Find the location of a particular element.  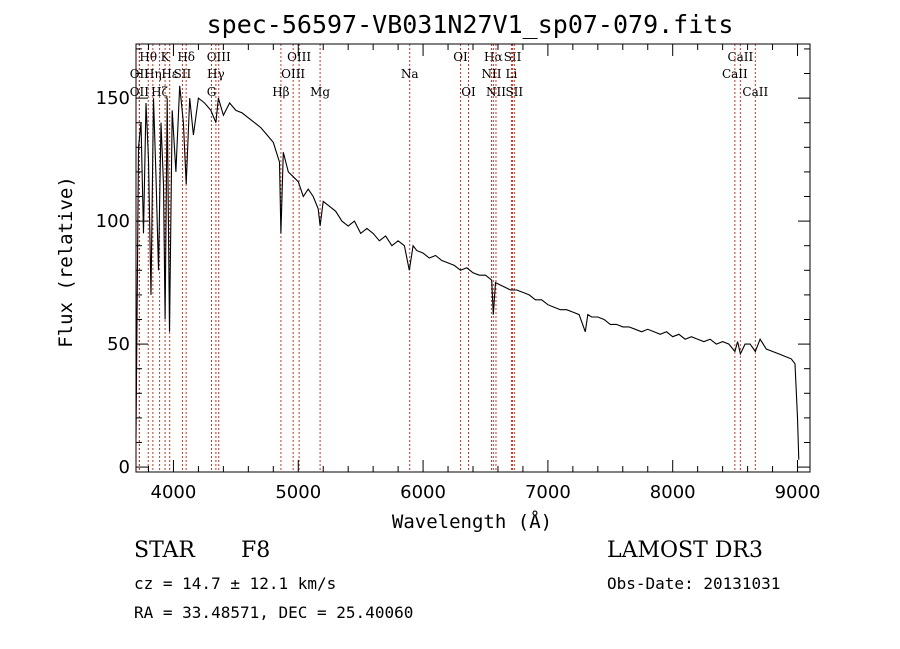

spectral-line-label: K is located at coordinates (166, 57).